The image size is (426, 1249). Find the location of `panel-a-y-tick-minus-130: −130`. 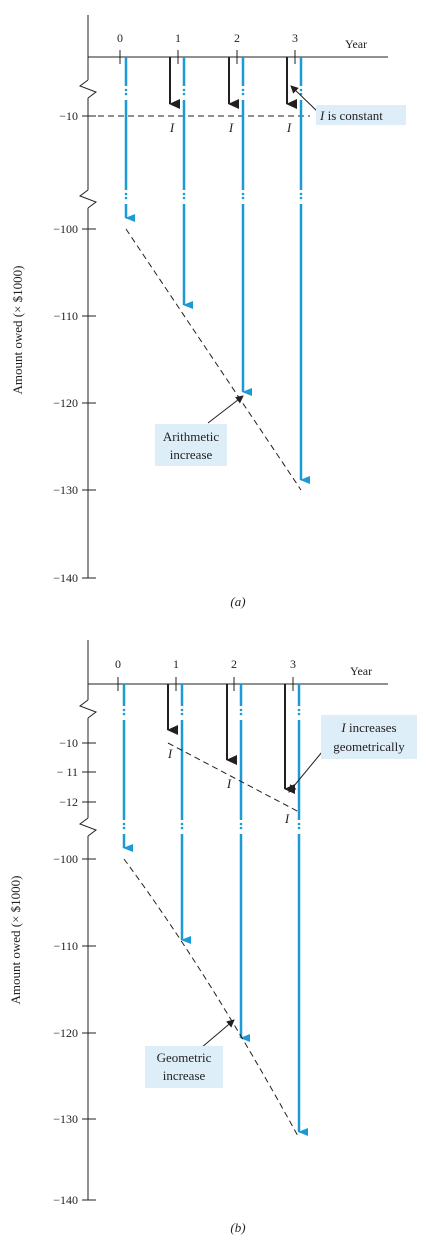

panel-a-y-tick-minus-130: −130 is located at coordinates (65, 490).